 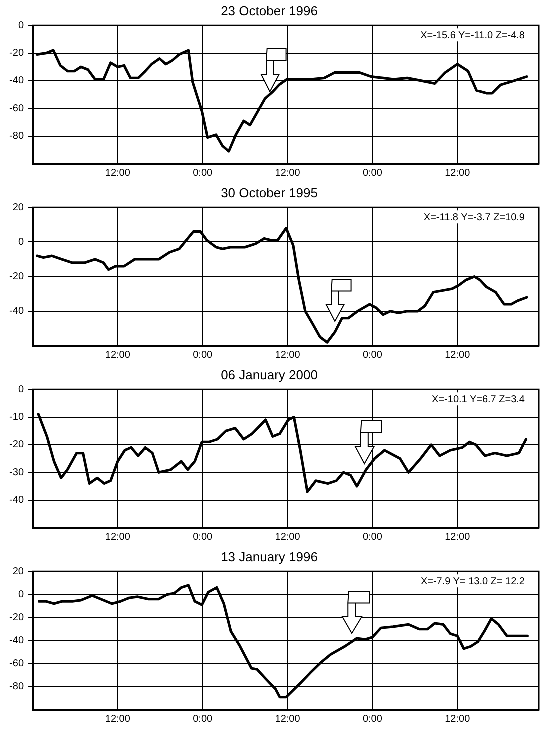 I want to click on y-tick-label: -10, so click(x=17, y=418).